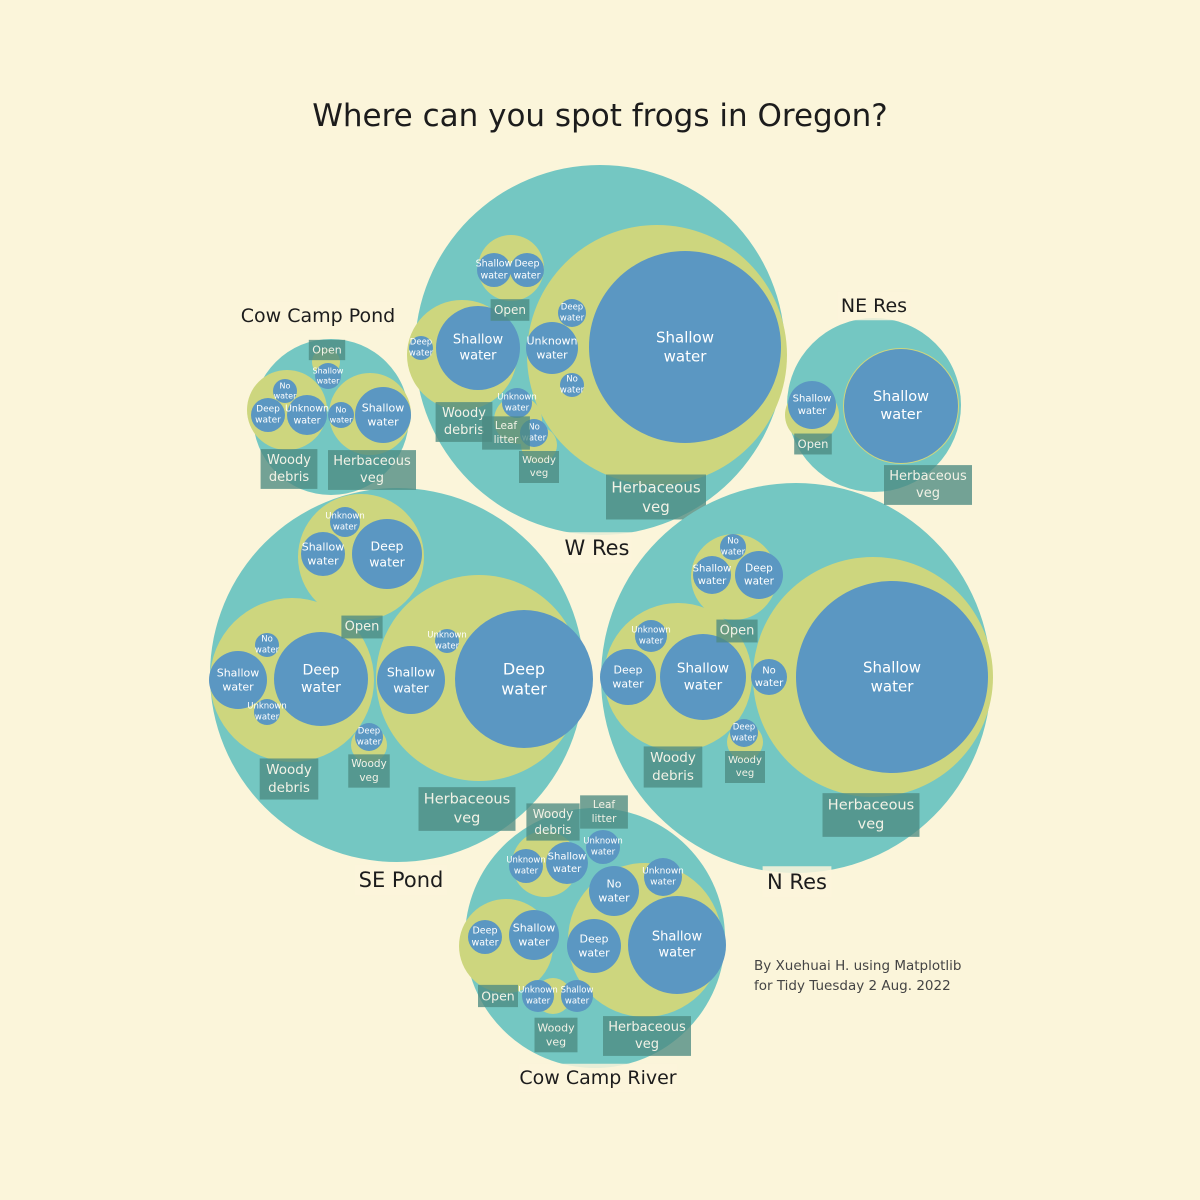 The image size is (1200, 1200). Describe the element at coordinates (524, 689) in the screenshot. I see `site-se-pond-herbaceous-veg-deep-water-label-line-2: water` at that location.